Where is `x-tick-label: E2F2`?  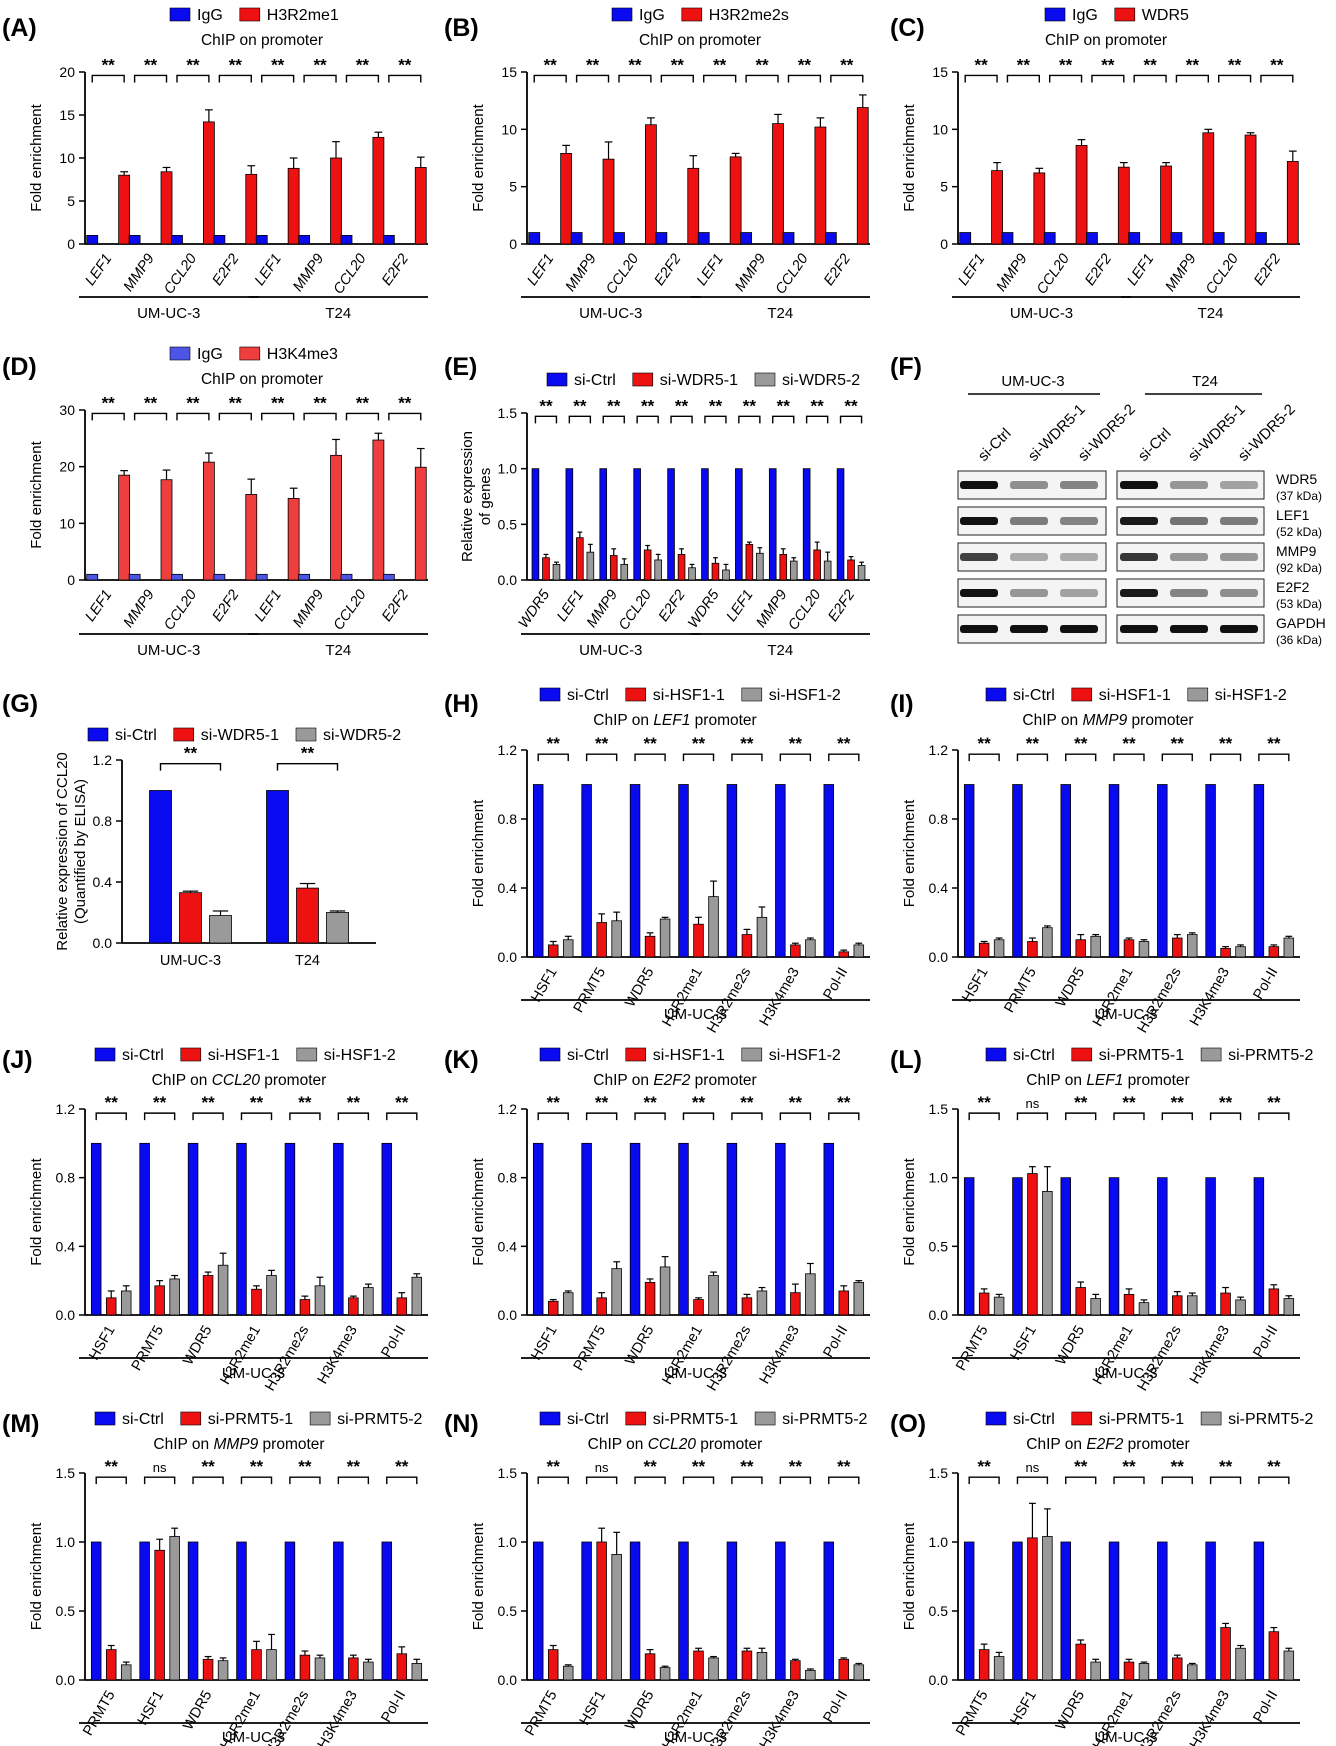
x-tick-label: E2F2 is located at coordinates (672, 606).